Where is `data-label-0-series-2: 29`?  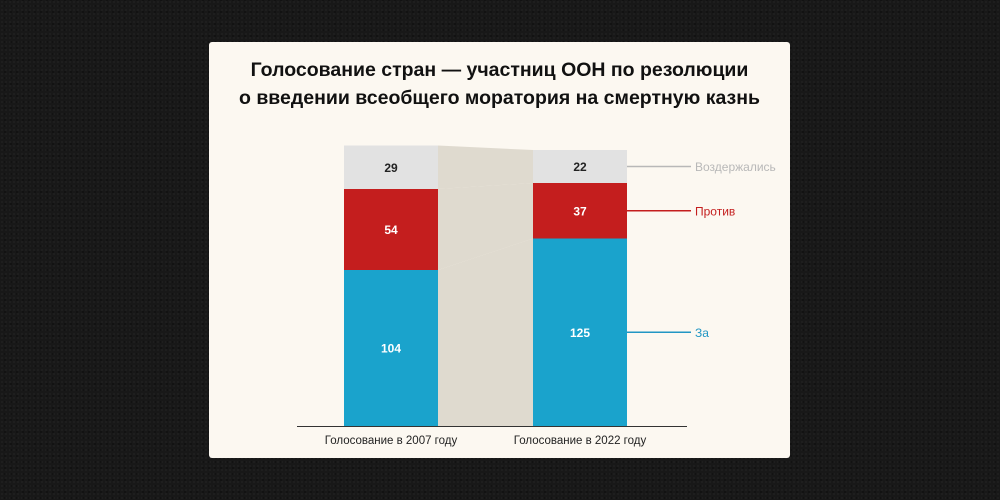
data-label-0-series-2: 29 is located at coordinates (391, 168).